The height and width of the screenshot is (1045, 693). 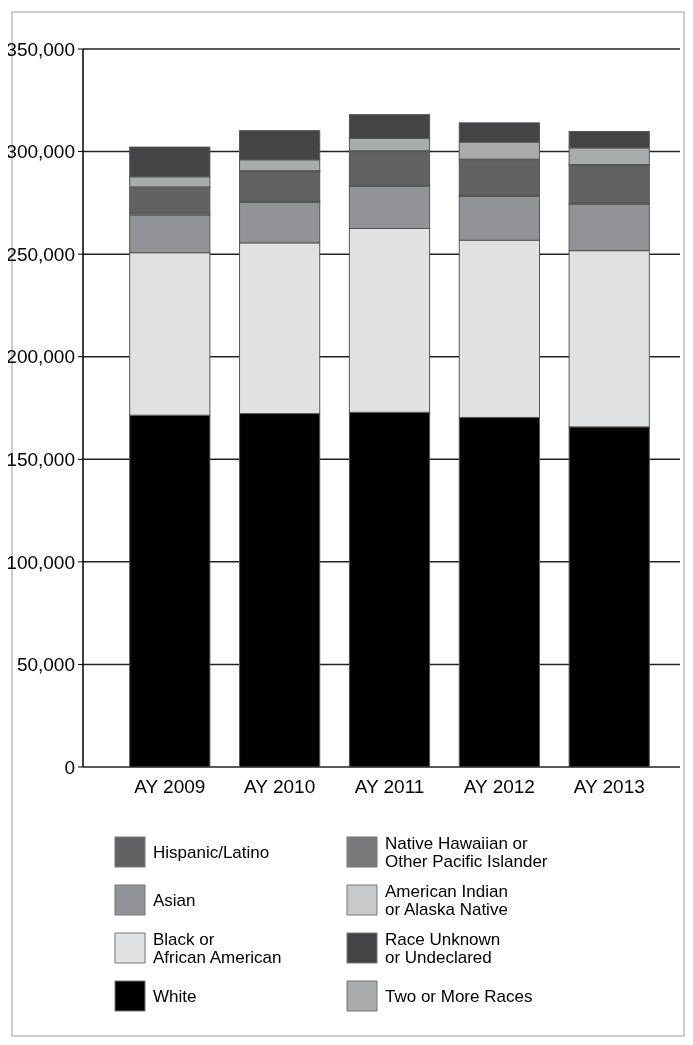 I want to click on legend-label: Asian, so click(x=174, y=900).